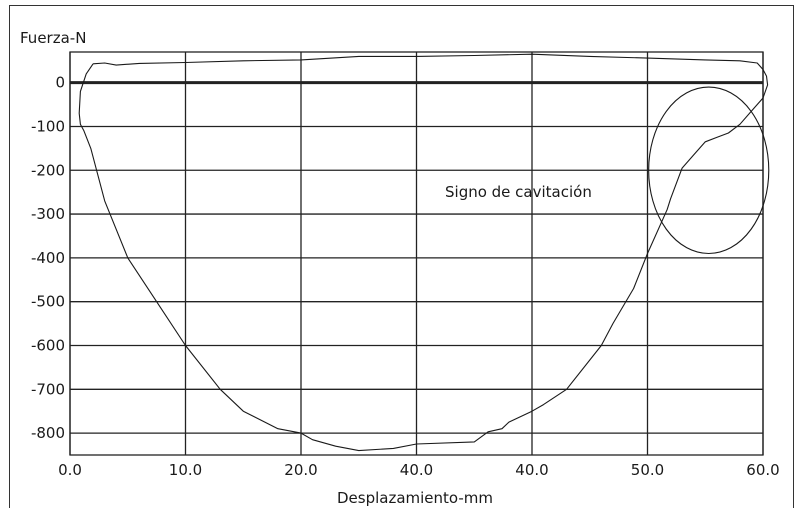  I want to click on x-tick-label: 0.0, so click(70, 470).